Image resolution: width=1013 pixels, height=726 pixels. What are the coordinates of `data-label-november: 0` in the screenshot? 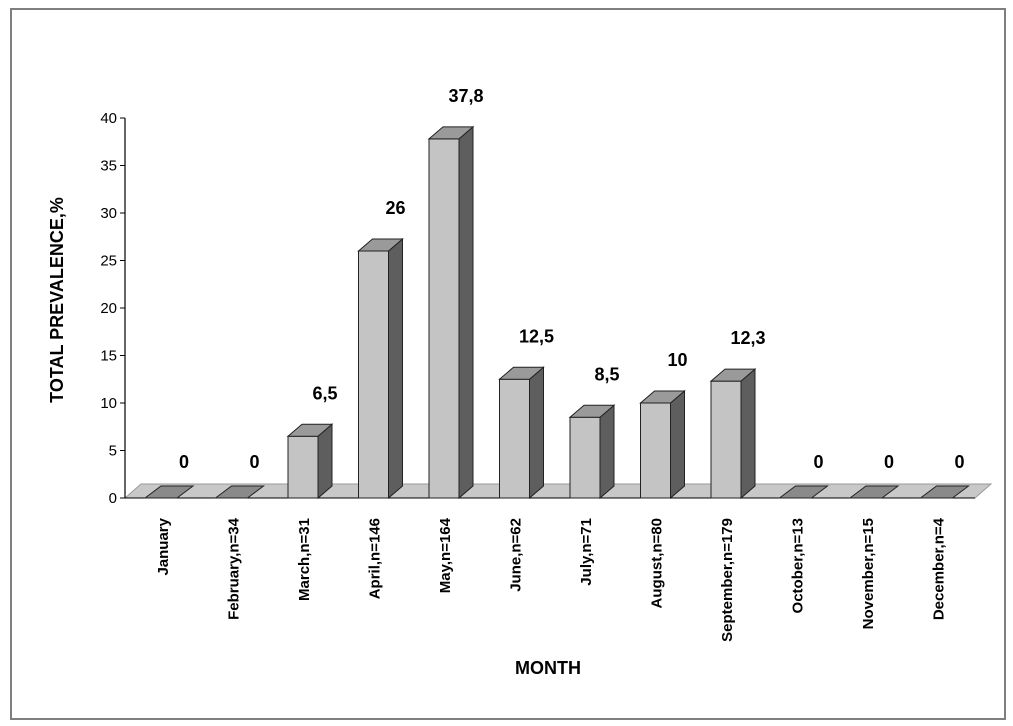 It's located at (889, 462).